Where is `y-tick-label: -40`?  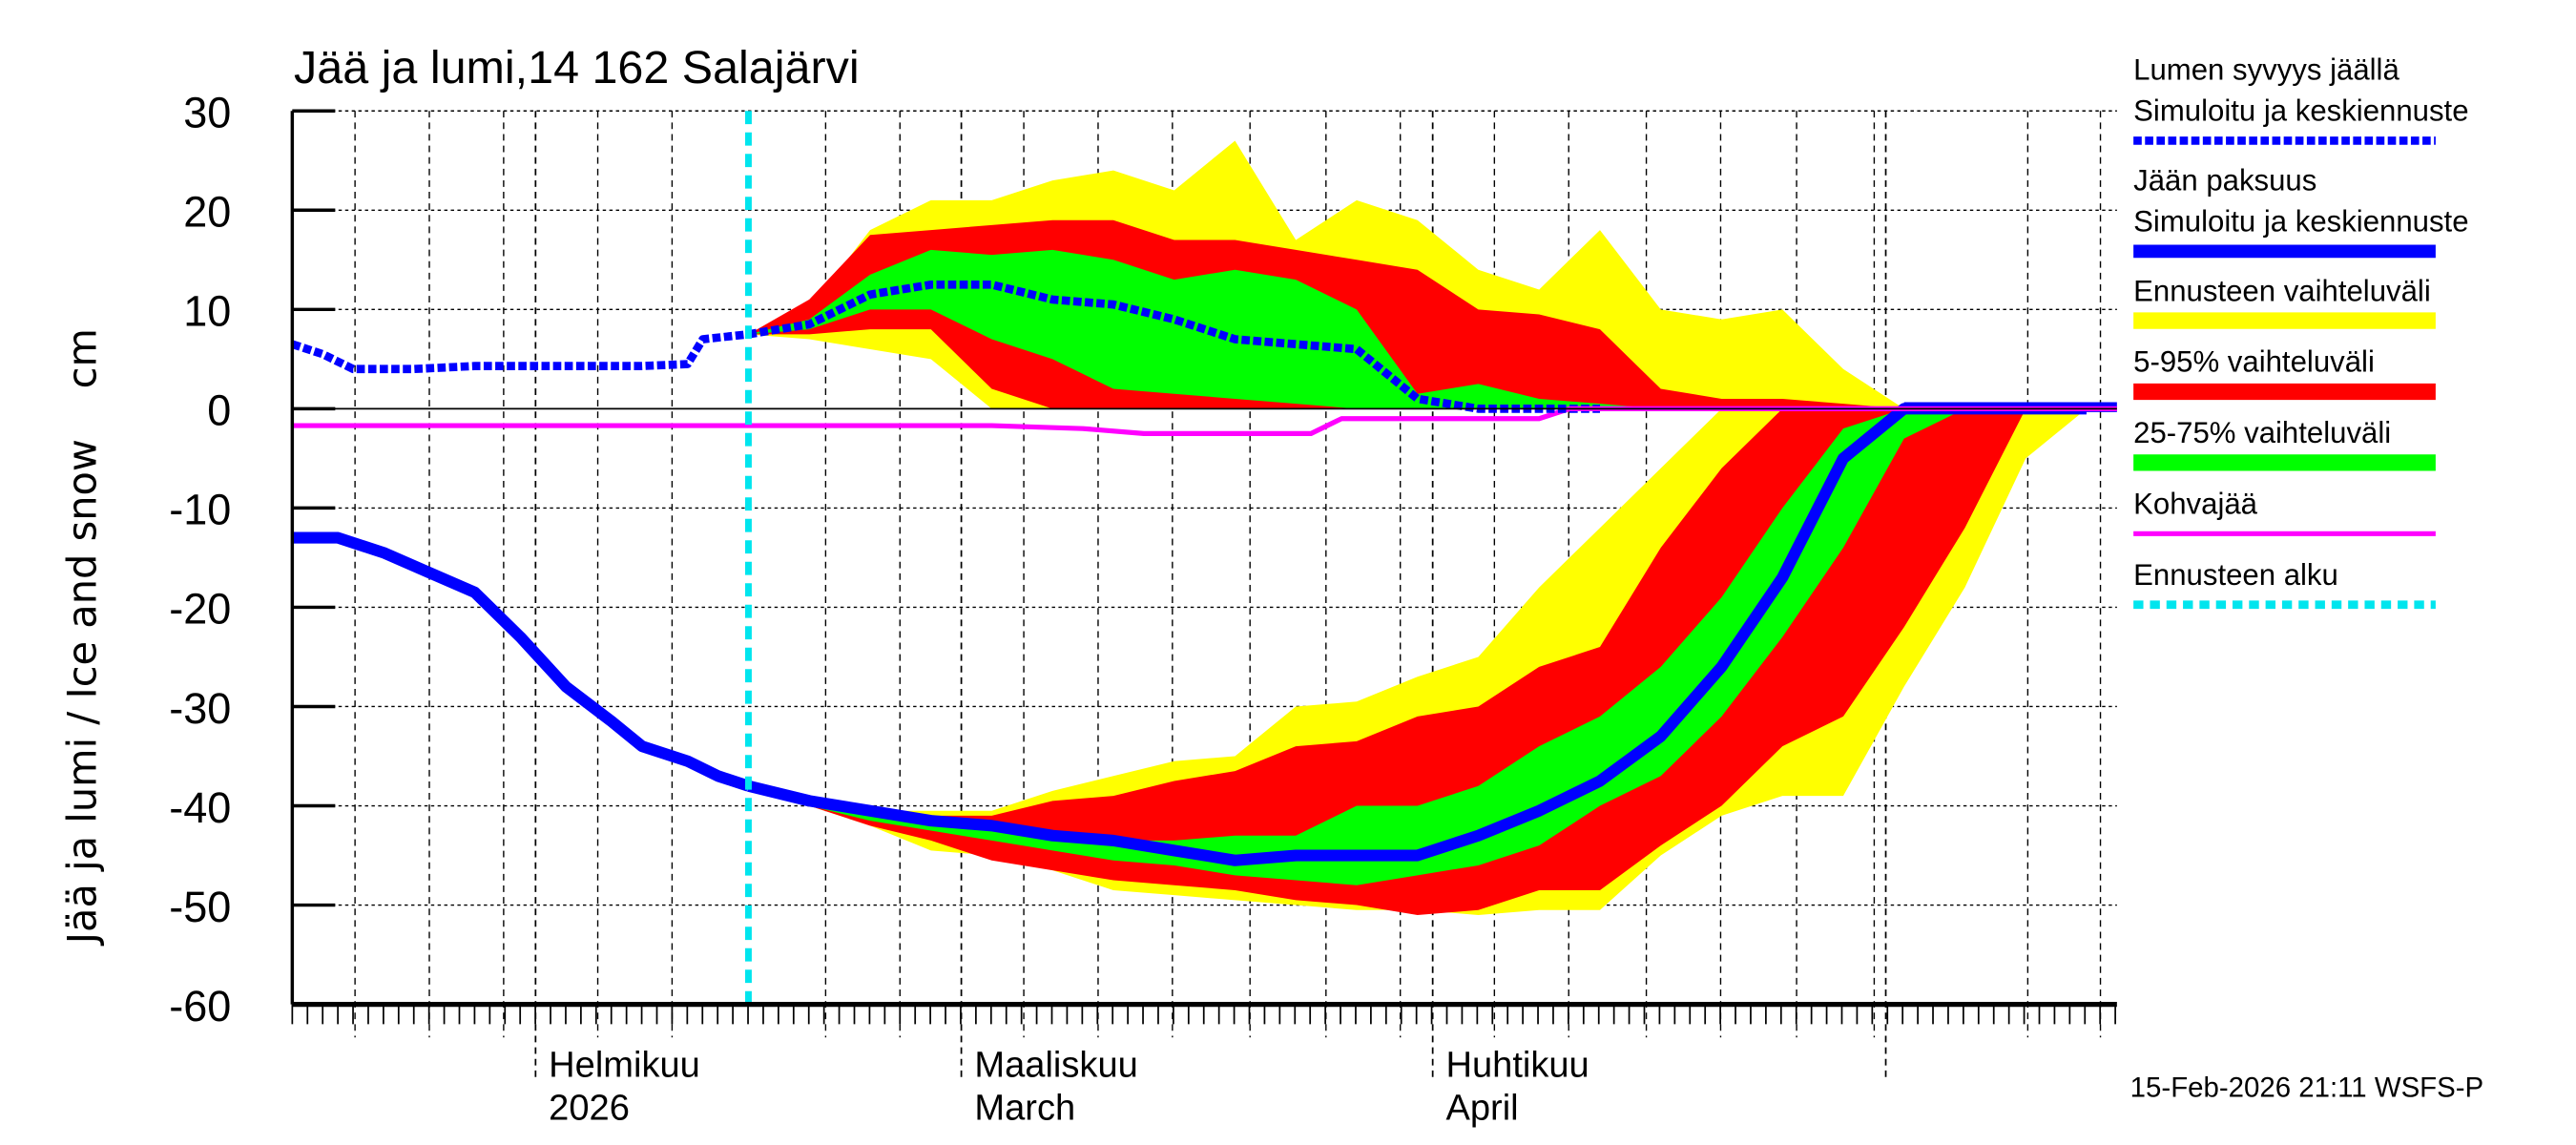
y-tick-label: -40 is located at coordinates (200, 808).